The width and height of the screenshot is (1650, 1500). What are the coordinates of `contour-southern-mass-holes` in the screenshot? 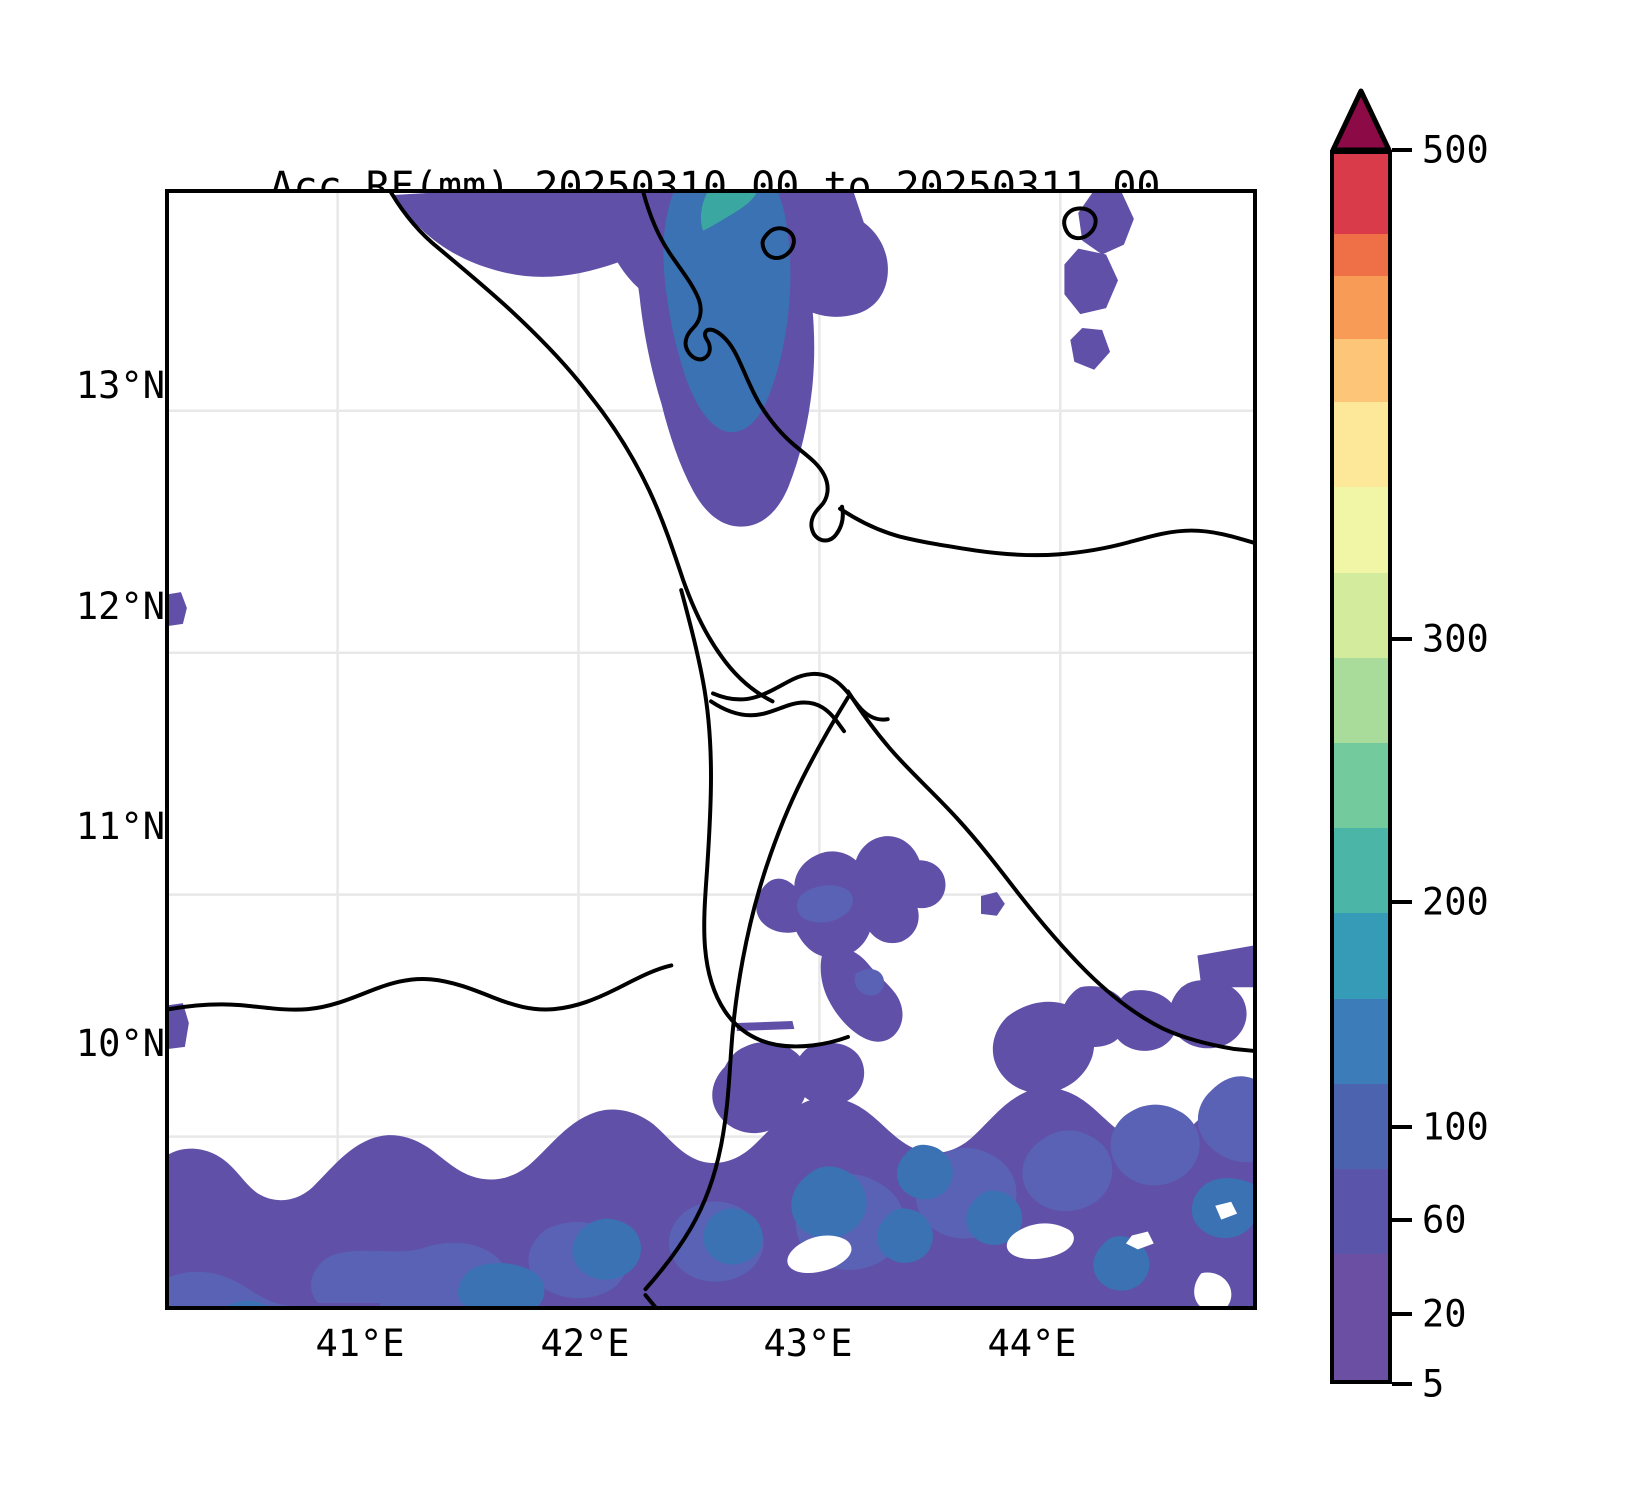 It's located at (1012, 1253).